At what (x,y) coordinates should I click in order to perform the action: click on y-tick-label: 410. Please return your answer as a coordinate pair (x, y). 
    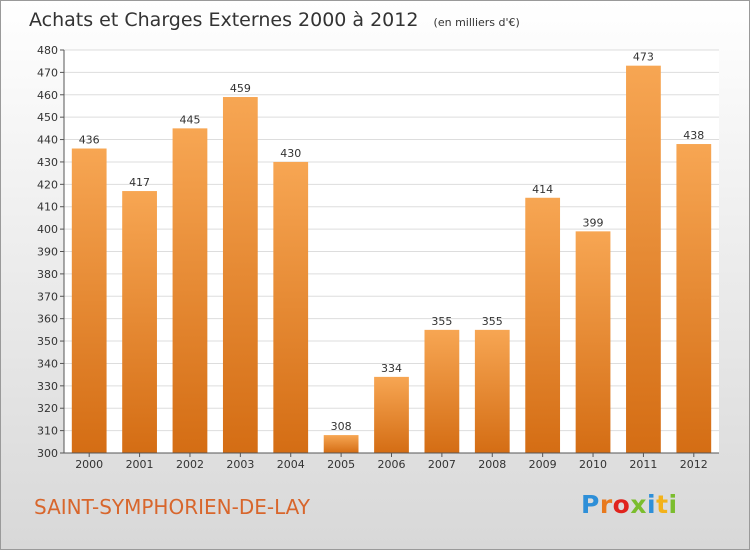
    Looking at the image, I should click on (47, 207).